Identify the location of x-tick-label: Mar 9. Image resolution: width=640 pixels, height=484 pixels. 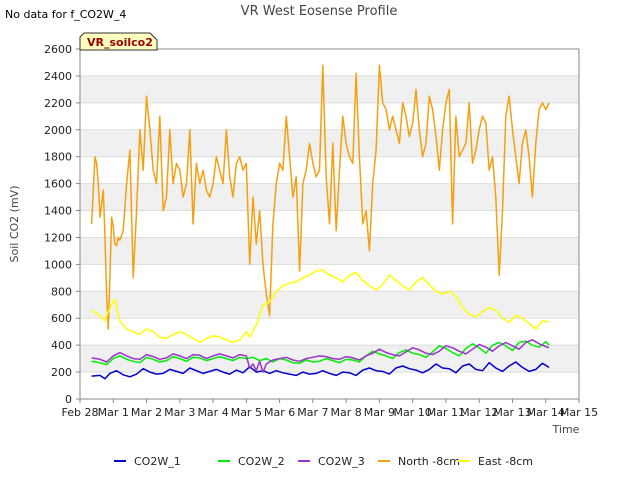
(379, 412).